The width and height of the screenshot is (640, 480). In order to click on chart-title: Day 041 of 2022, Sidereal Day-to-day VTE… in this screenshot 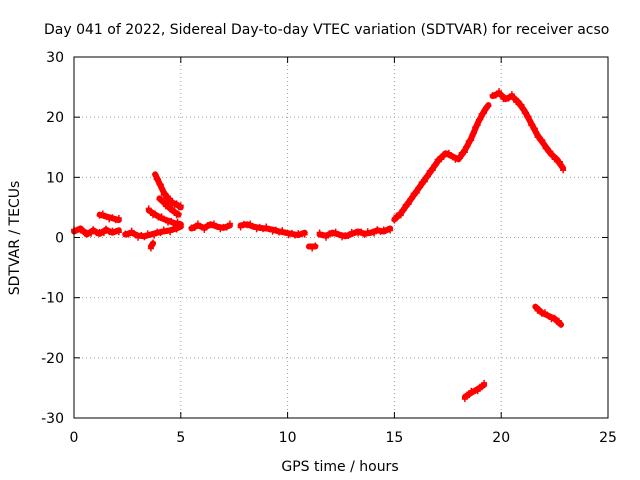, I will do `click(326, 30)`.